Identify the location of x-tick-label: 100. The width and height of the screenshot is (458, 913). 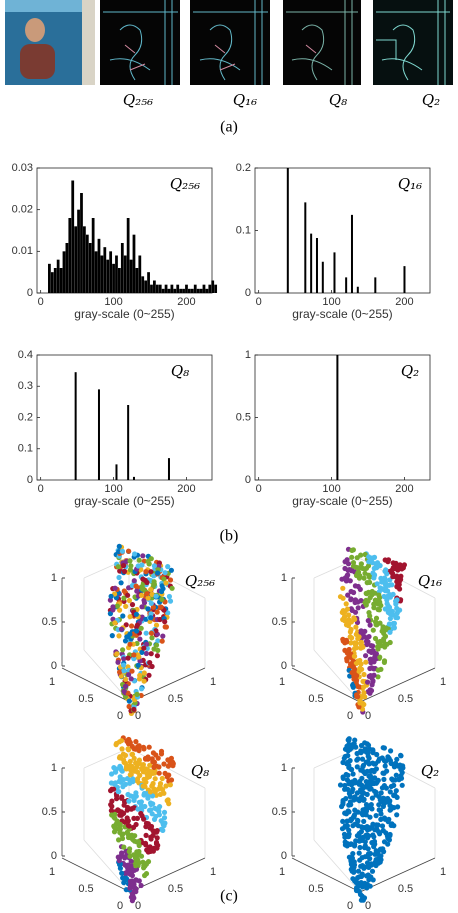
(113, 489).